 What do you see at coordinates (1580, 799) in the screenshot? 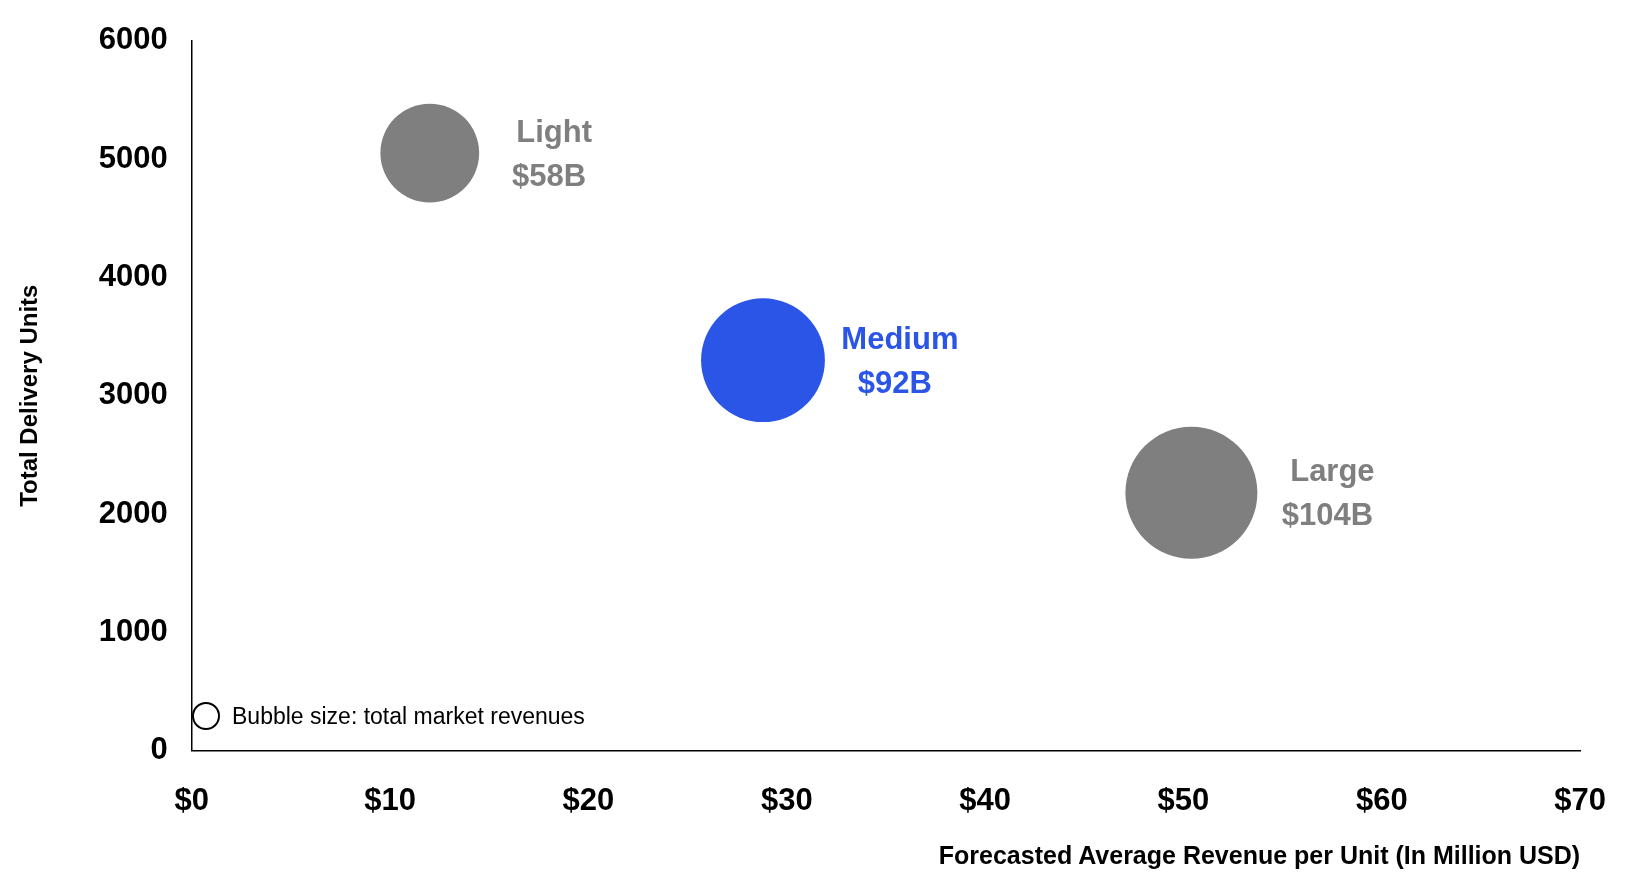
I see `x-tick-label: $70` at bounding box center [1580, 799].